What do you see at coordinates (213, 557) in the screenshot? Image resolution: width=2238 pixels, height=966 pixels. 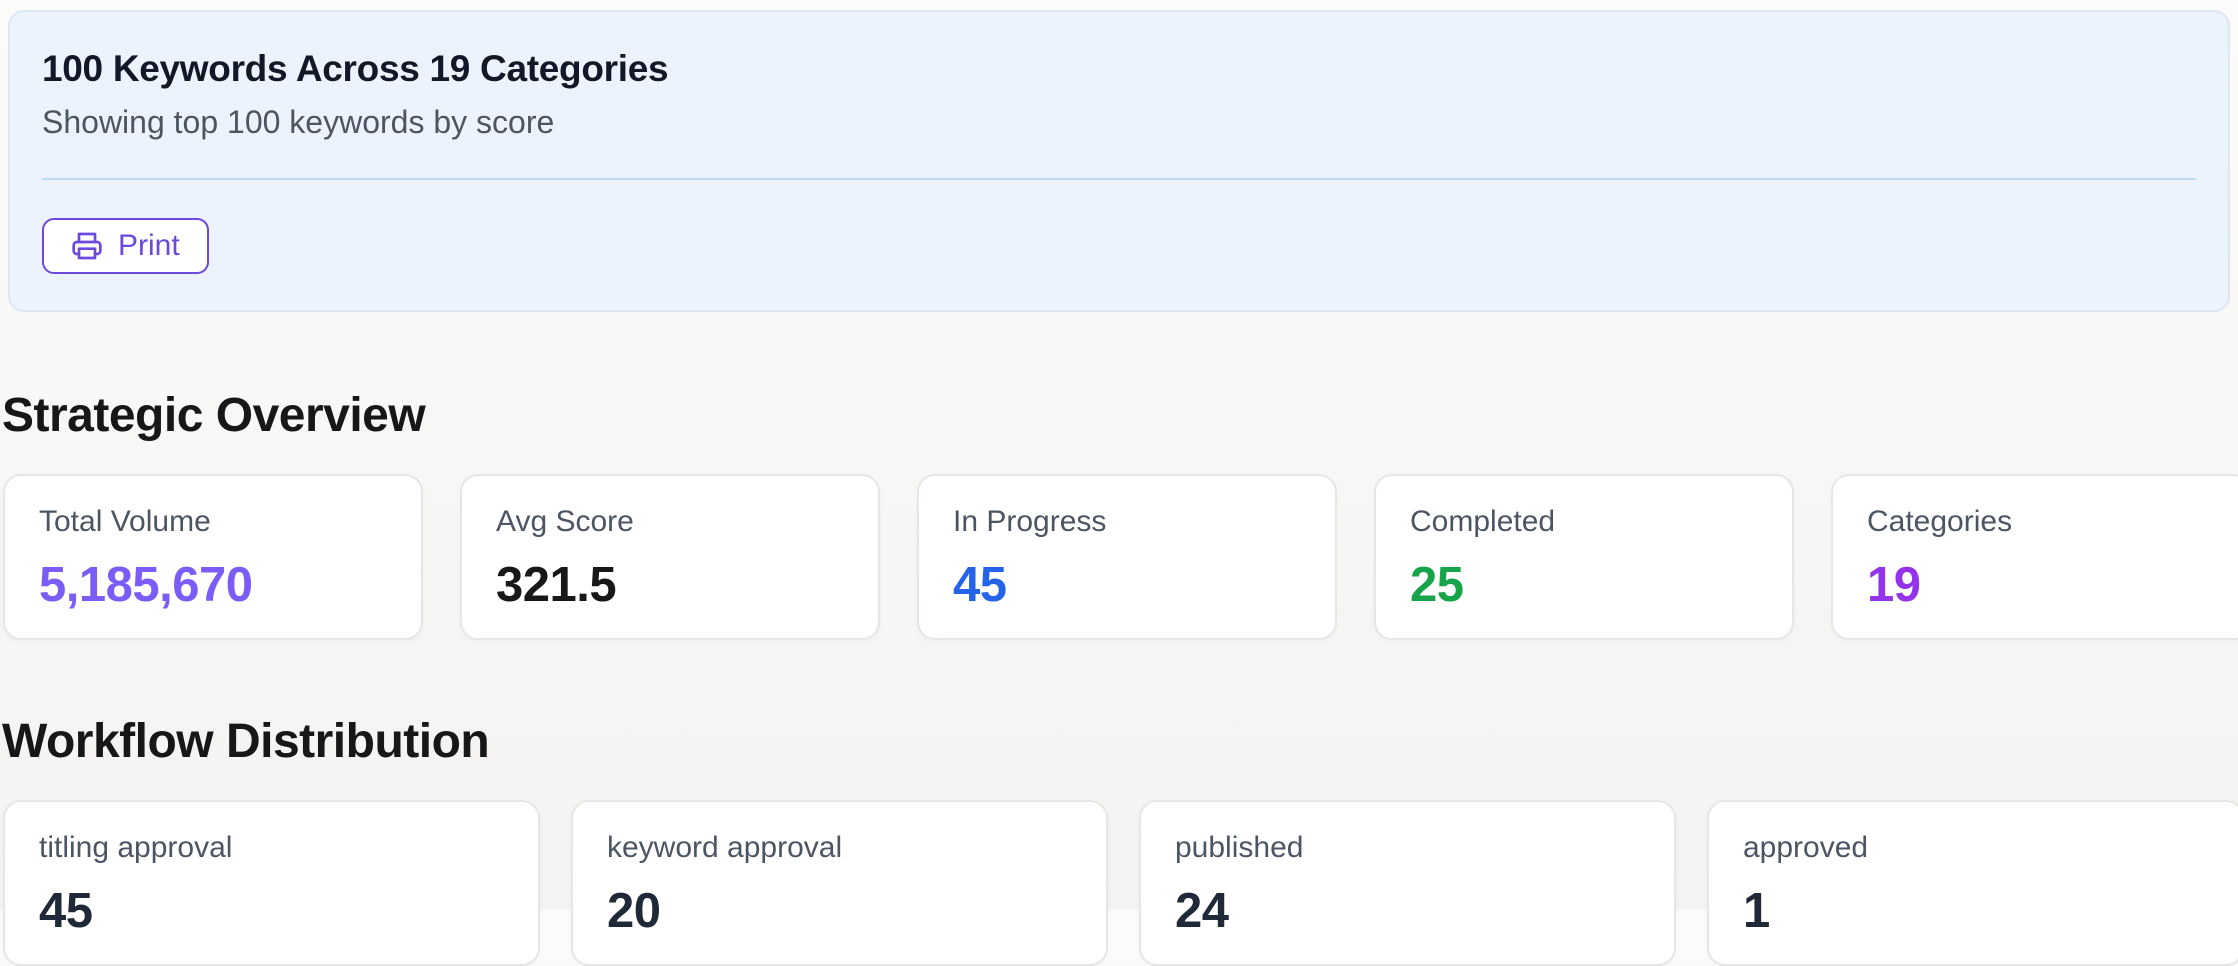 I see `stat-card-total-volume: Total Volume 5,185,670` at bounding box center [213, 557].